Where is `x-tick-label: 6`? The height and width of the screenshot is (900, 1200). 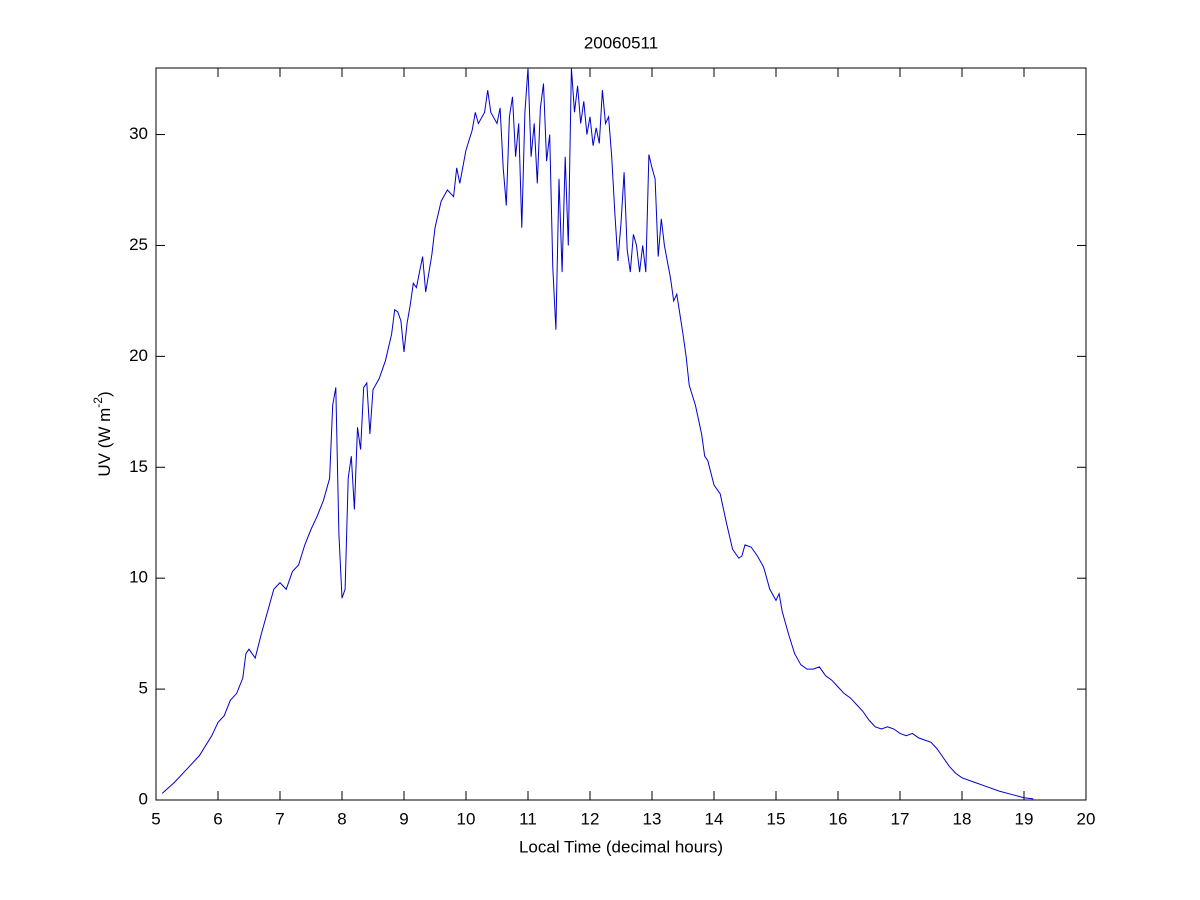
x-tick-label: 6 is located at coordinates (217, 818).